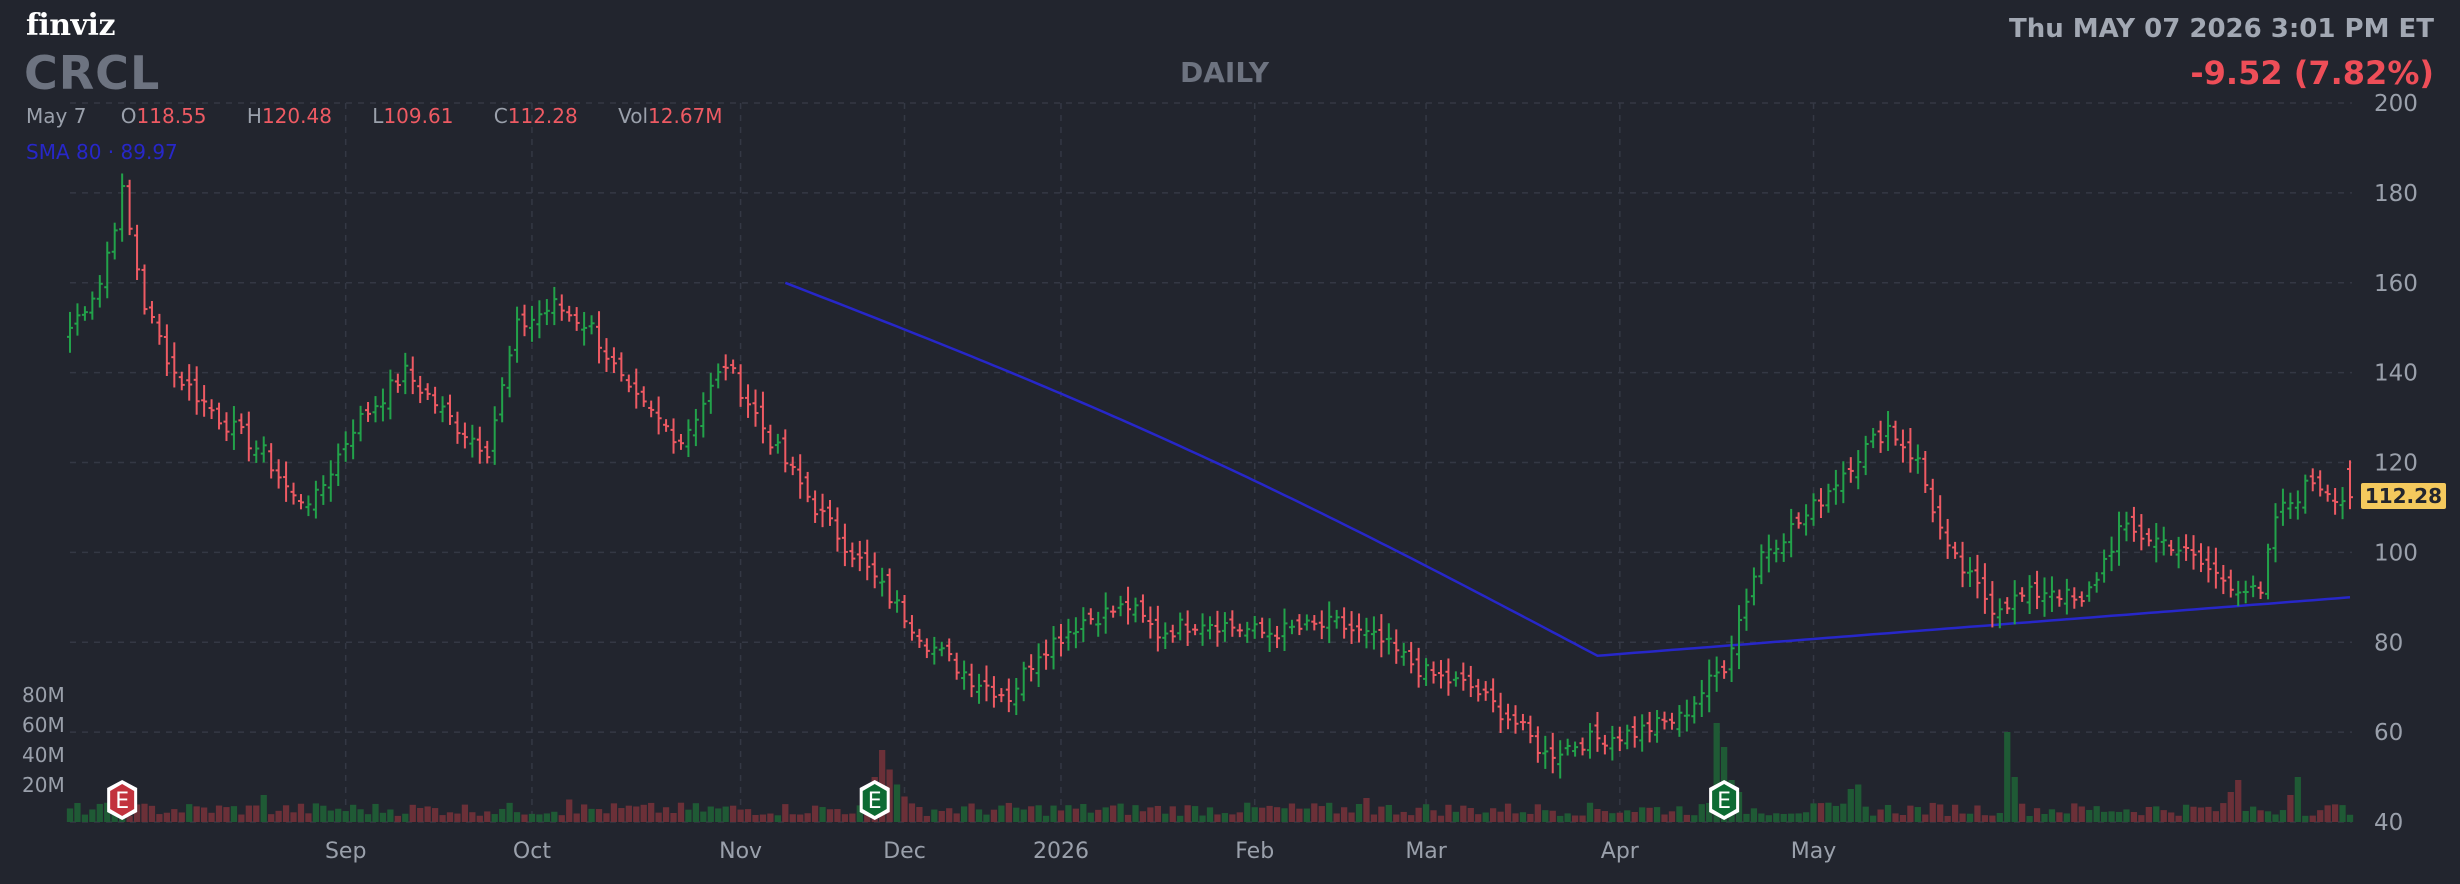 This screenshot has width=2460, height=884. I want to click on sma-indicator-label: SMA 80 · 89.97, so click(102, 152).